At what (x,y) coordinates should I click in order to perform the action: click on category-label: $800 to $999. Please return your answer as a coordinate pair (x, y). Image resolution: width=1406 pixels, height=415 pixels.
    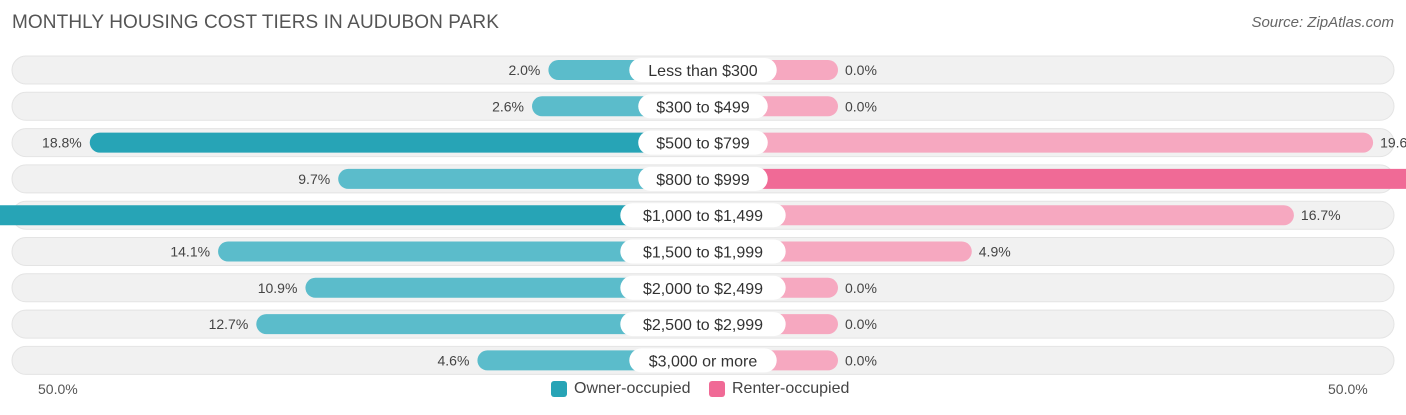
    Looking at the image, I should click on (703, 180).